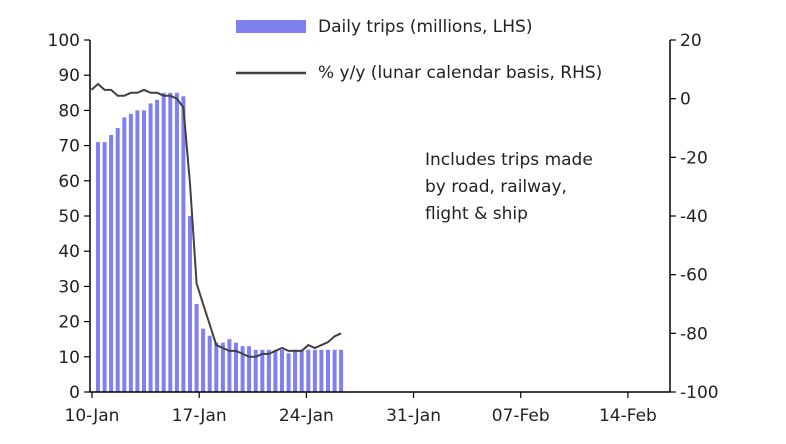  What do you see at coordinates (496, 187) in the screenshot?
I see `annotation-line-2: by road, railway,` at bounding box center [496, 187].